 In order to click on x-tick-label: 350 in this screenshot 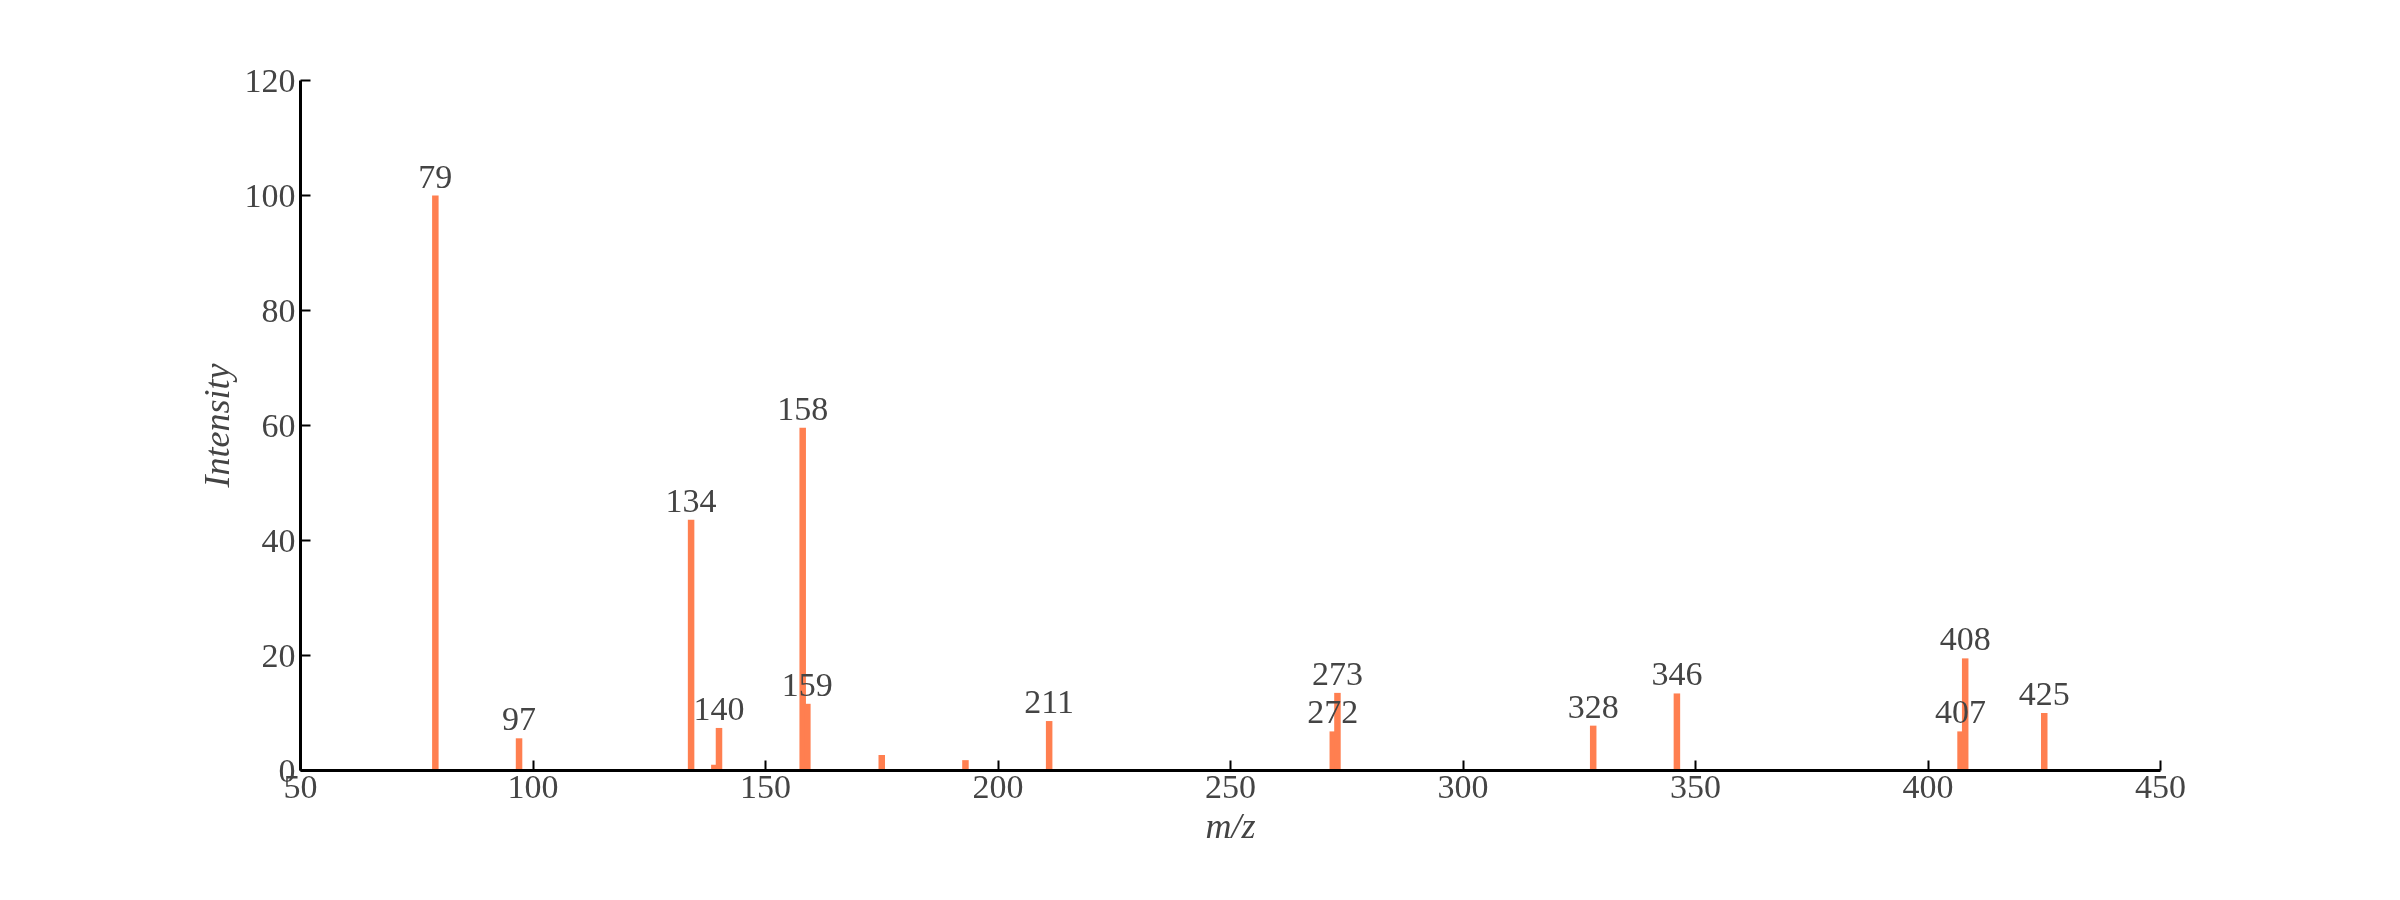, I will do `click(1695, 786)`.